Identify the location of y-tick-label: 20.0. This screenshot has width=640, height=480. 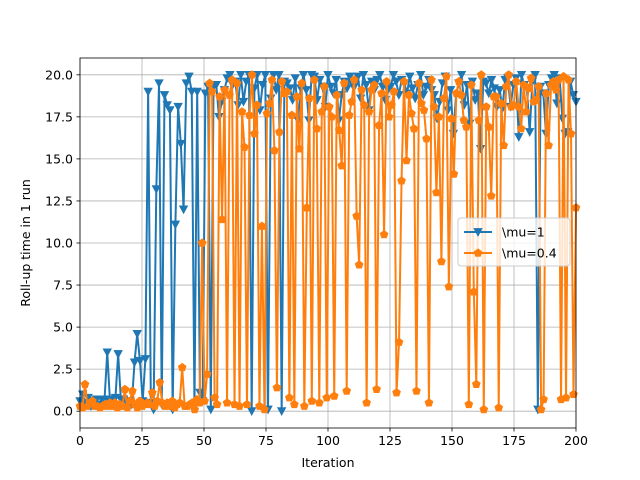
(59, 74).